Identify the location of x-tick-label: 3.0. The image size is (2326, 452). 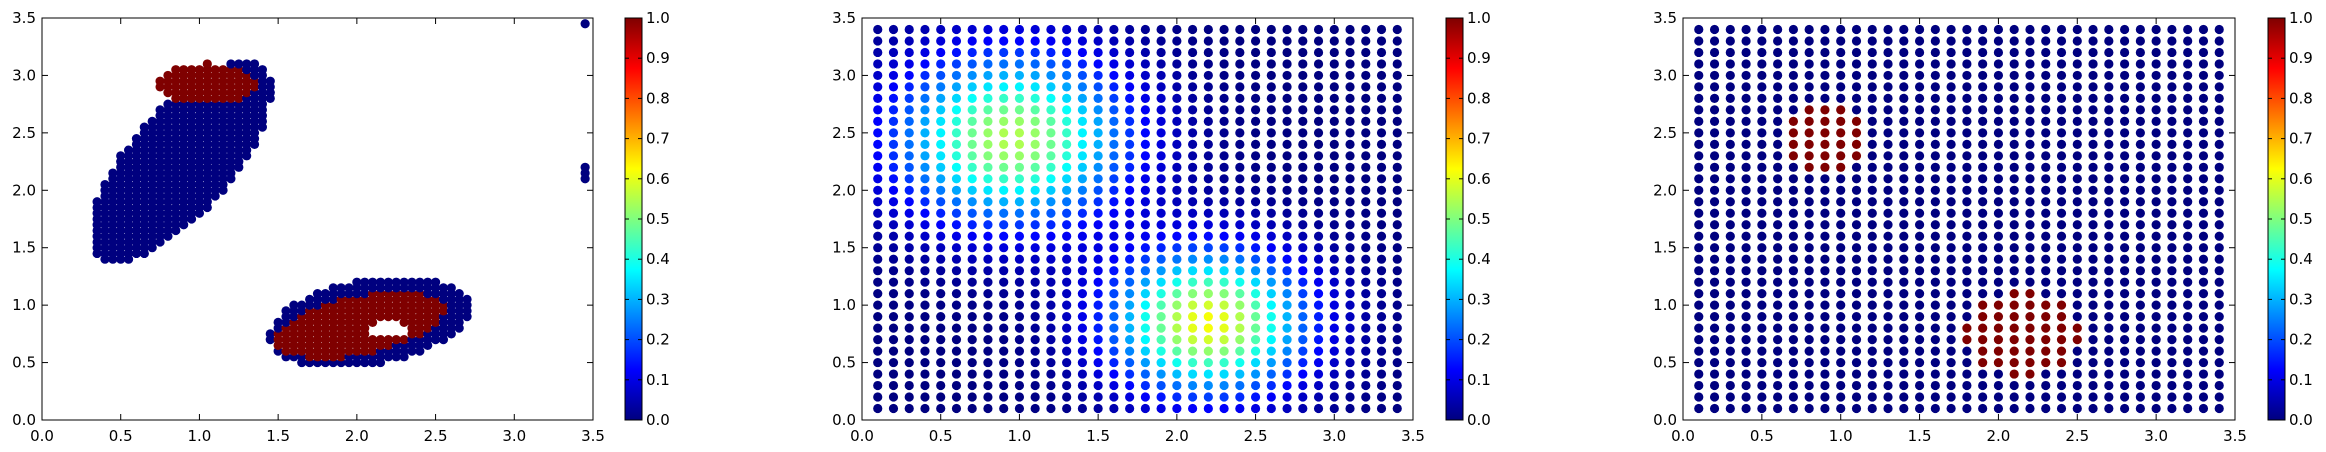
(1334, 436).